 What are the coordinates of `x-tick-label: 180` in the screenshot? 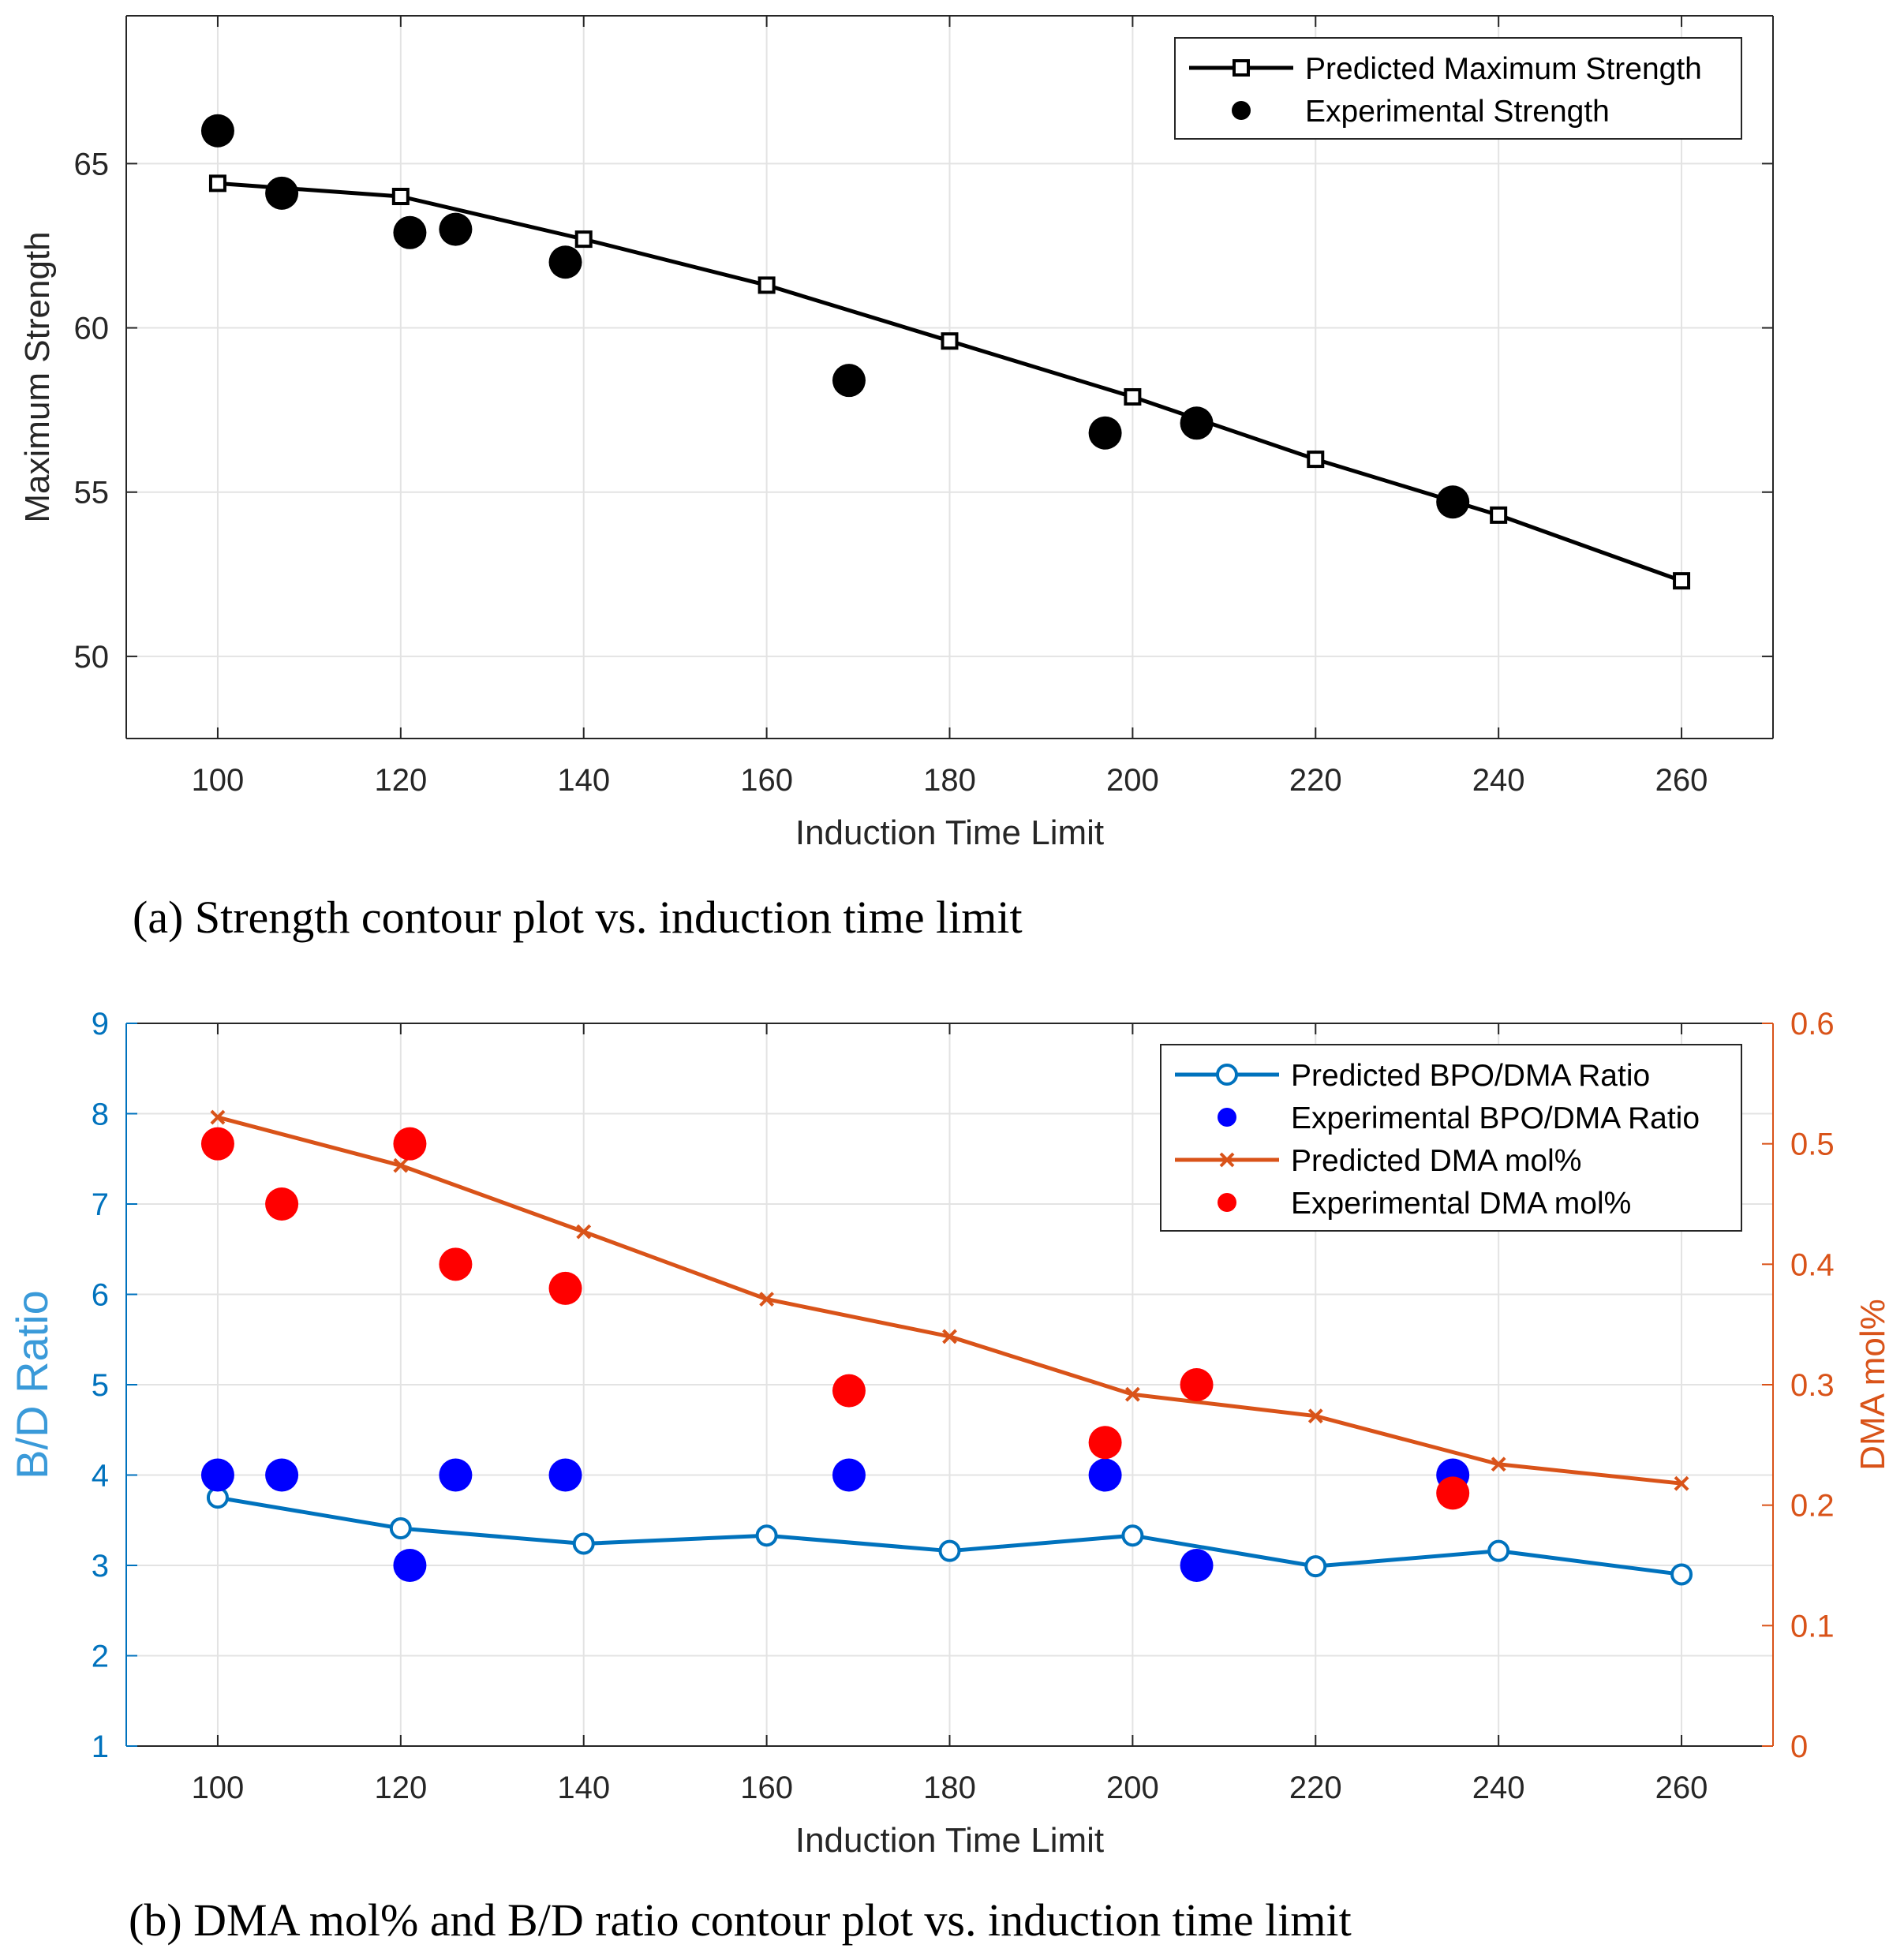 It's located at (949, 1788).